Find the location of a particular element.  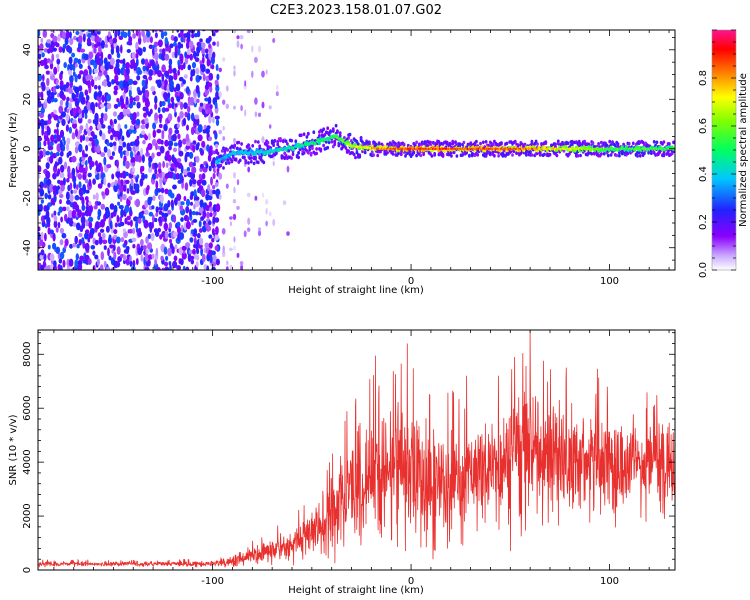

y-tick-label: 0 is located at coordinates (27, 570).